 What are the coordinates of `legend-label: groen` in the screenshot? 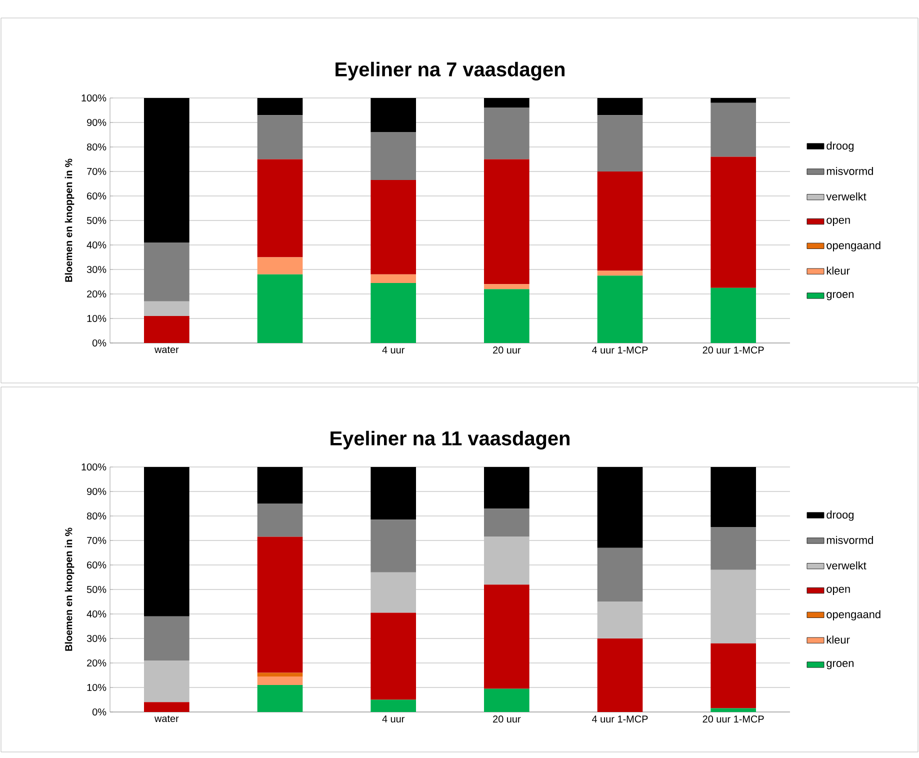 It's located at (840, 665).